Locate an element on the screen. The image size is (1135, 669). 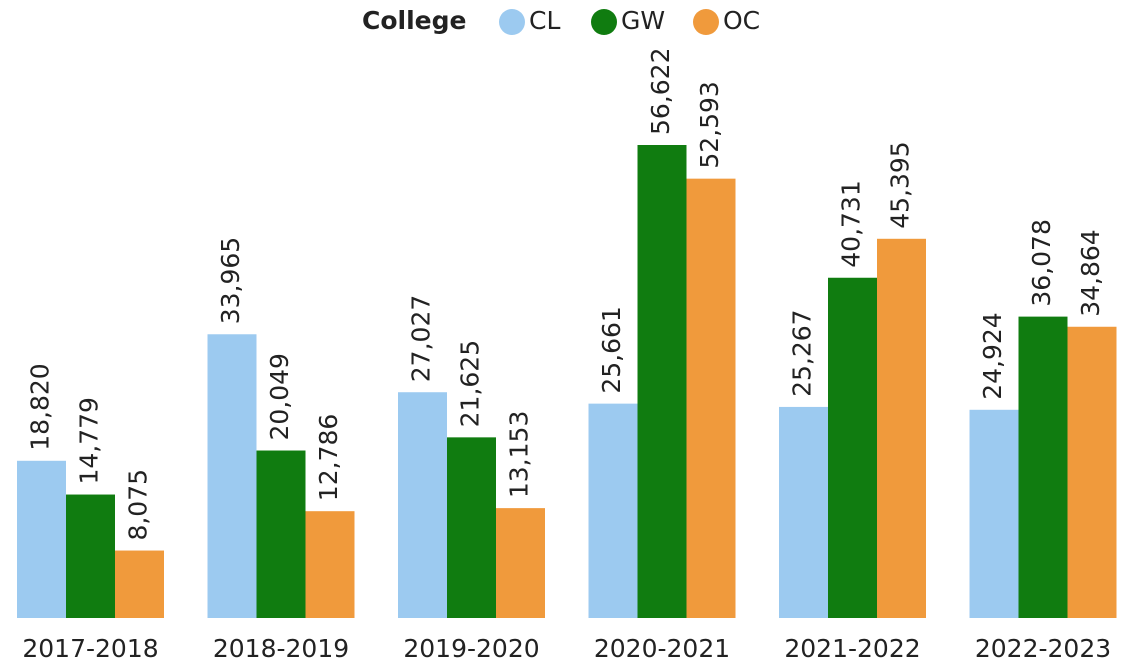
data-label: 12,786 is located at coordinates (328, 457).